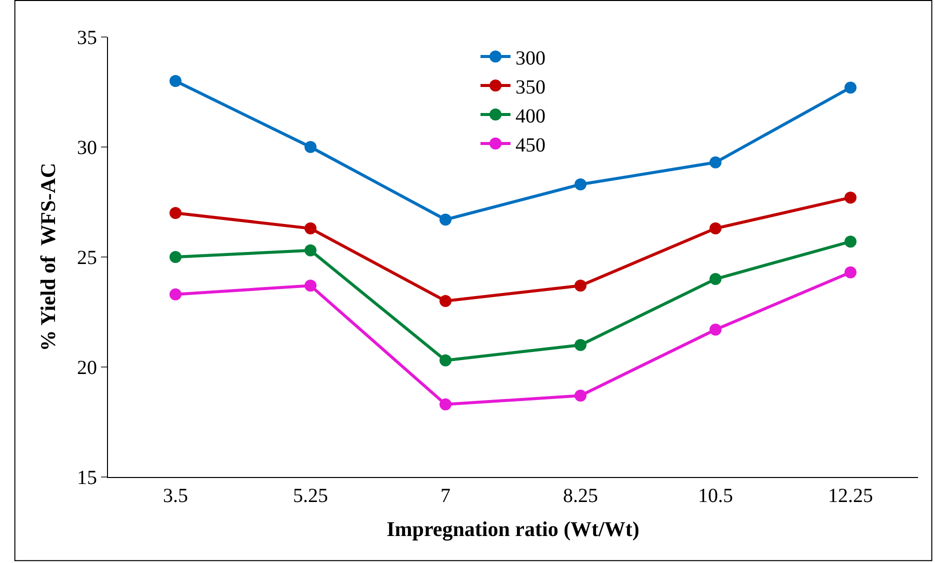 This screenshot has width=935, height=563. Describe the element at coordinates (87, 478) in the screenshot. I see `y-tick-label: 15` at that location.